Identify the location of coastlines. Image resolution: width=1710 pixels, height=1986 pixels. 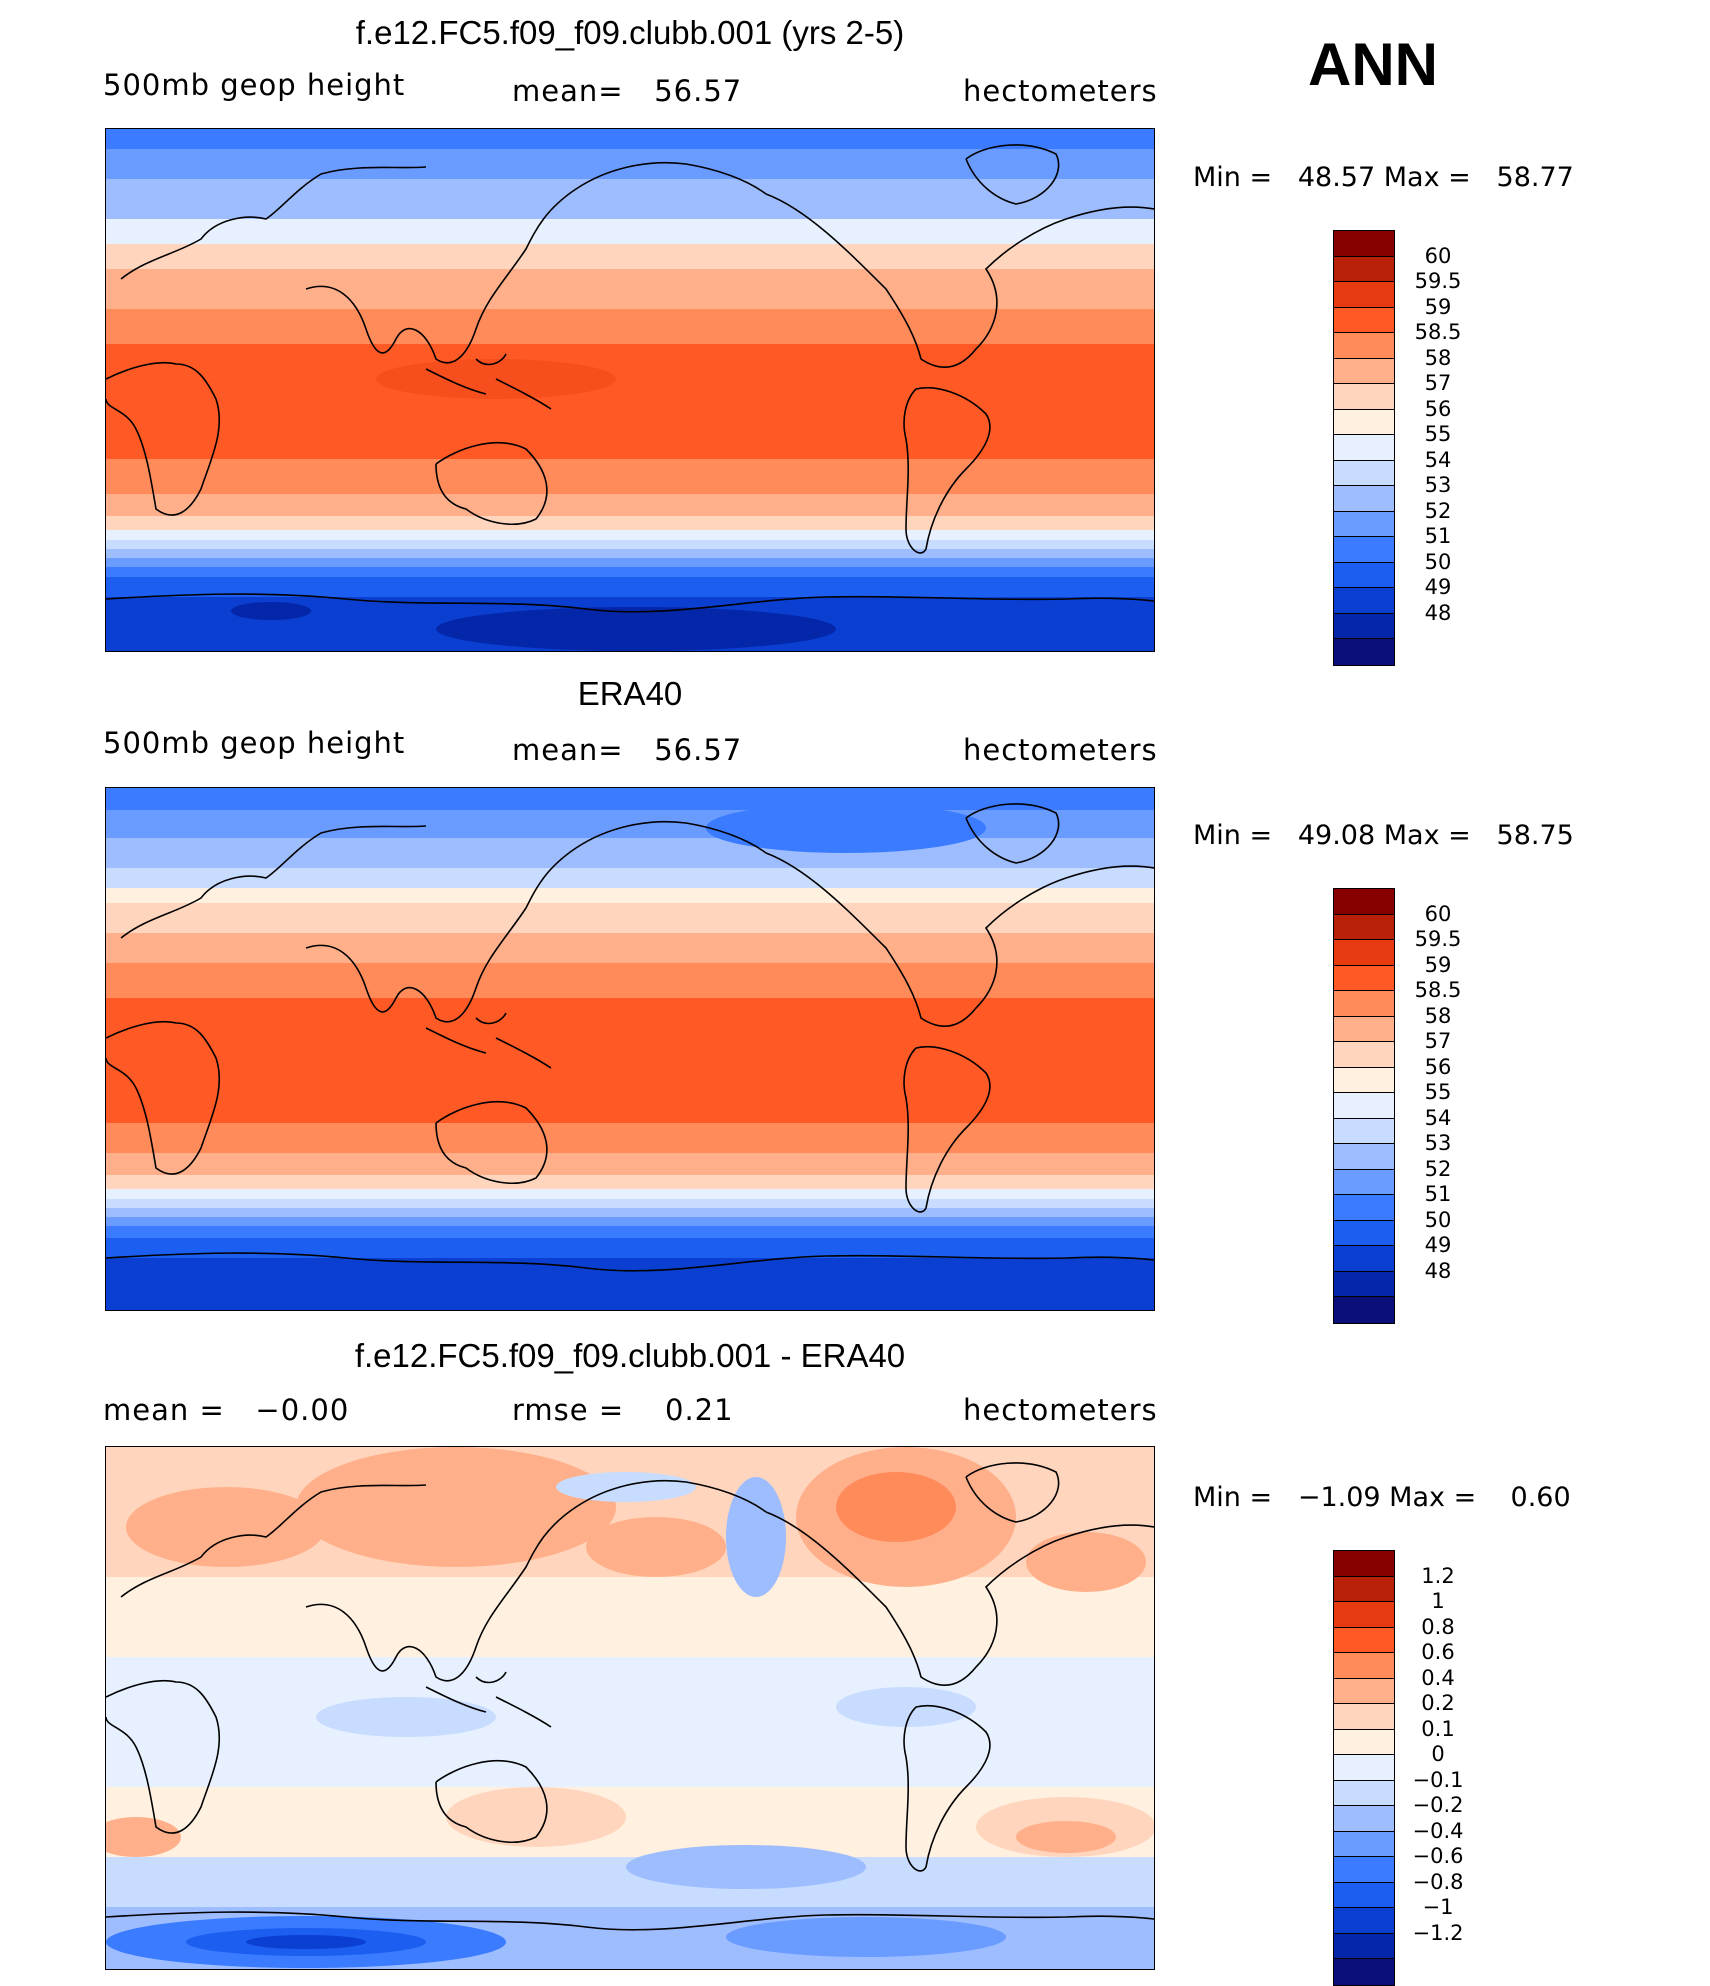
(630, 1037).